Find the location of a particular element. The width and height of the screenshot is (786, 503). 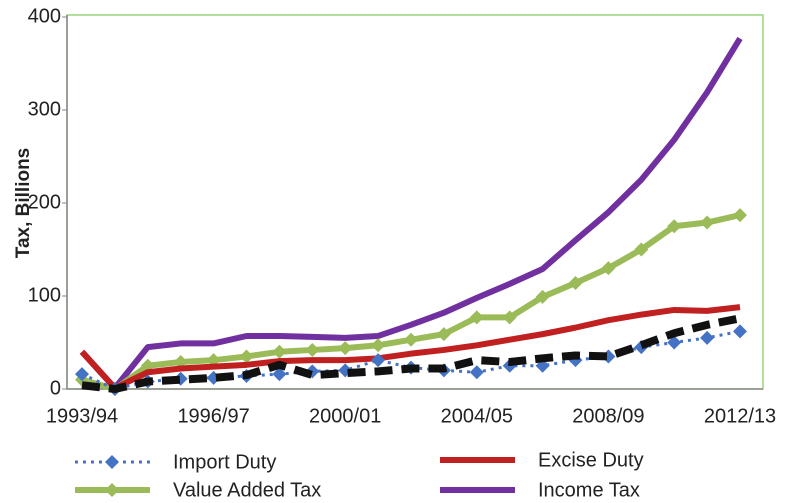

y-tick-label: 100 is located at coordinates (44, 295).